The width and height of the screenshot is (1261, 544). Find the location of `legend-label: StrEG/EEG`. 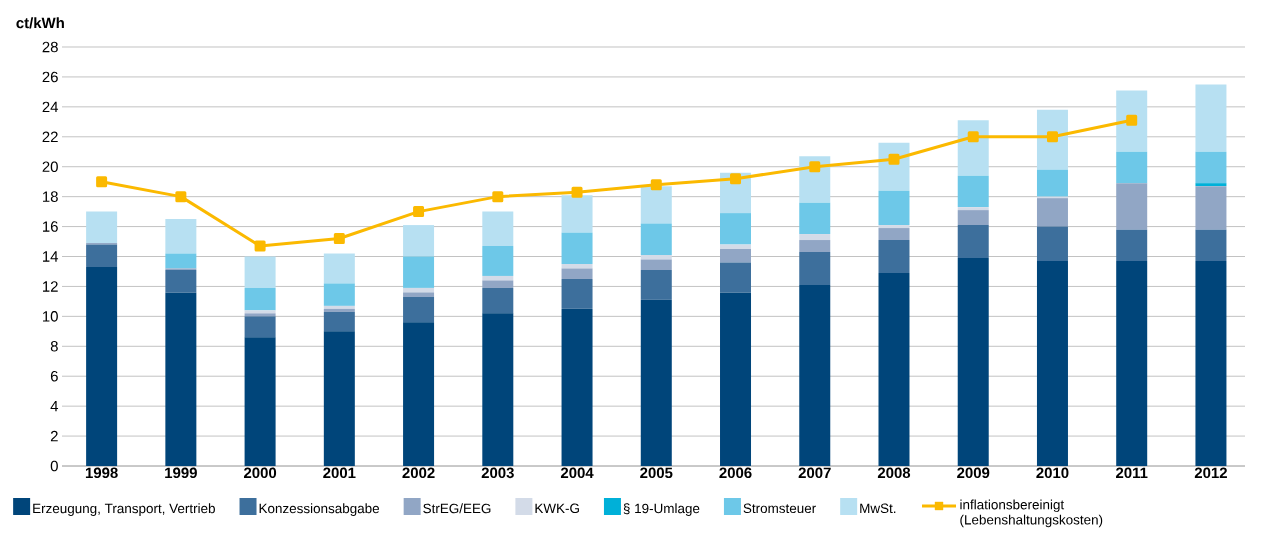

legend-label: StrEG/EEG is located at coordinates (457, 508).